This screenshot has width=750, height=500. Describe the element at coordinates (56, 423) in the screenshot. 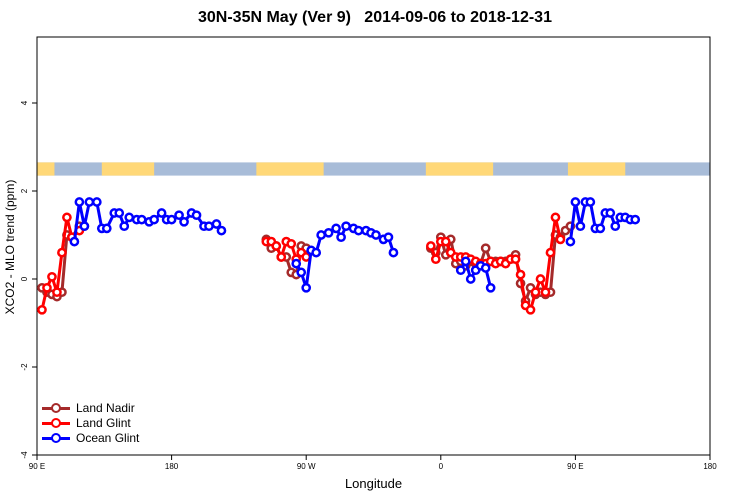

I see `legend-swatch-land-glint` at that location.